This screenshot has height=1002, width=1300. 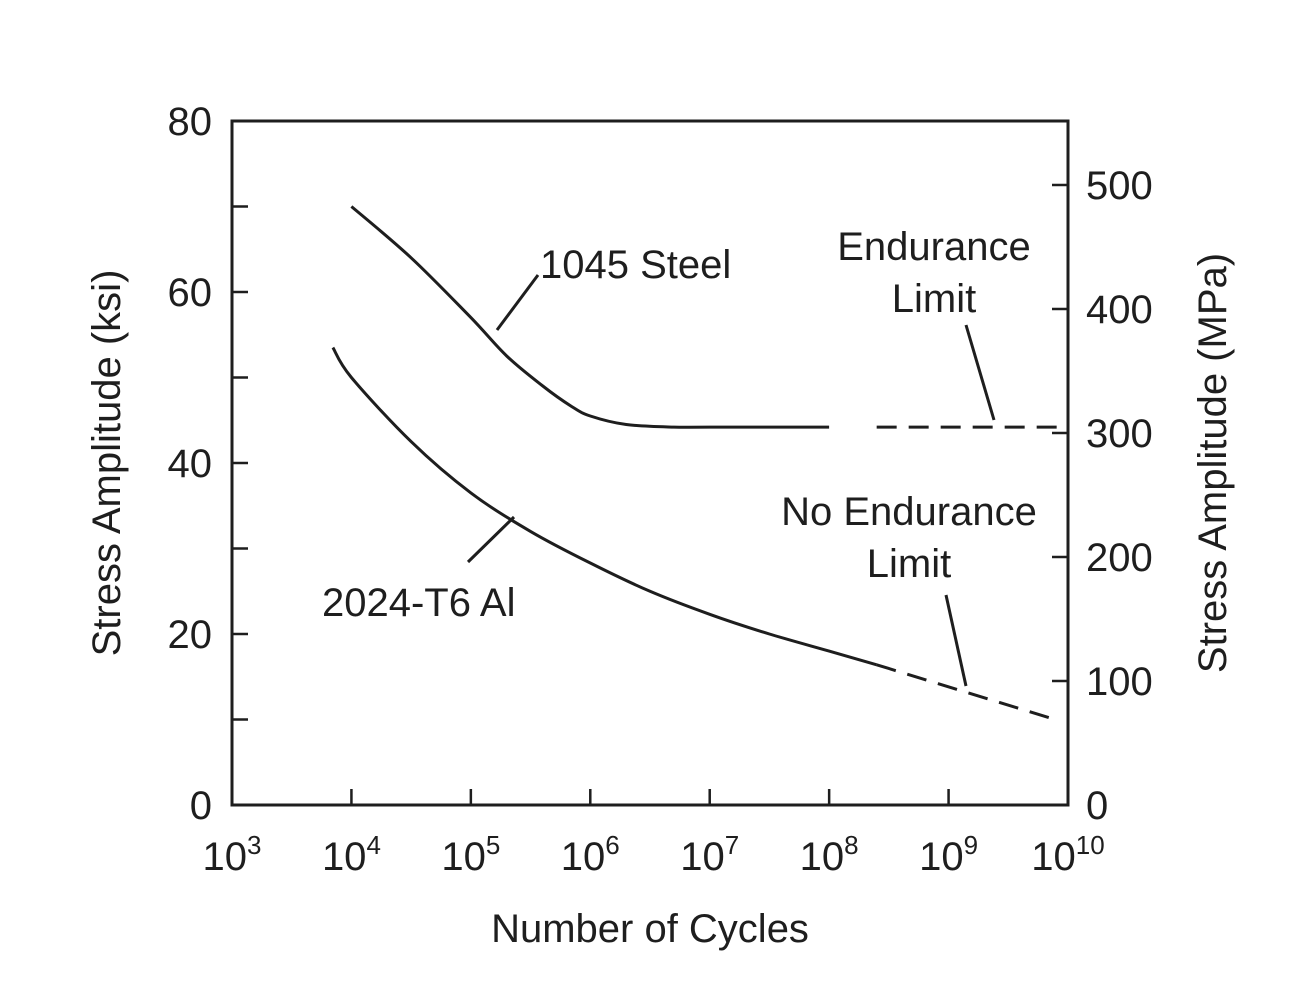 I want to click on label-1045-steel: 1045 Steel, so click(x=635, y=265).